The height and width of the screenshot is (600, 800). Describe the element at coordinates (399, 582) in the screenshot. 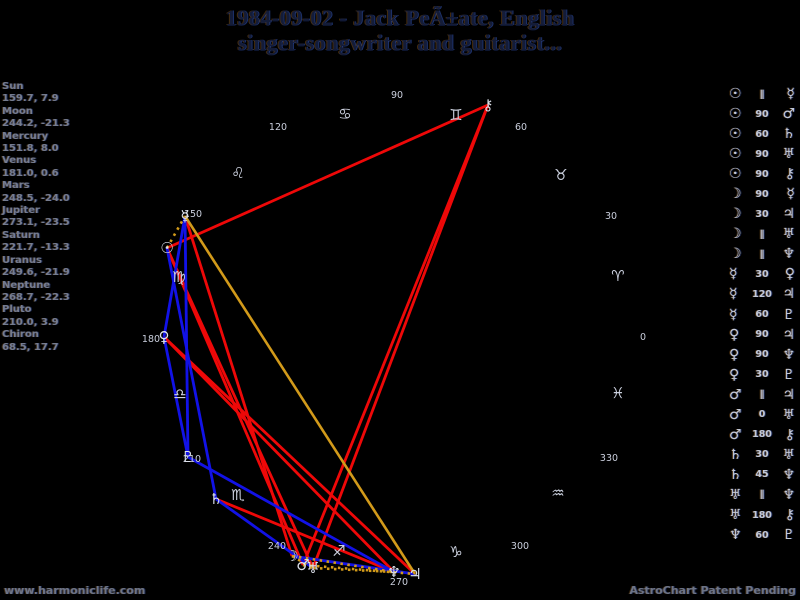

I see `degree-label-270: 270` at that location.